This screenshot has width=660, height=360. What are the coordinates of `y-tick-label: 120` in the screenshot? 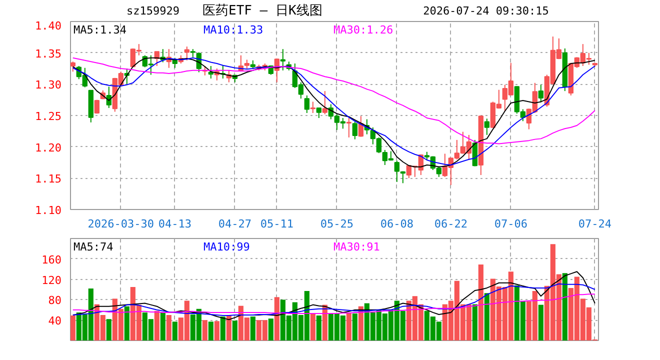 It's located at (52, 280).